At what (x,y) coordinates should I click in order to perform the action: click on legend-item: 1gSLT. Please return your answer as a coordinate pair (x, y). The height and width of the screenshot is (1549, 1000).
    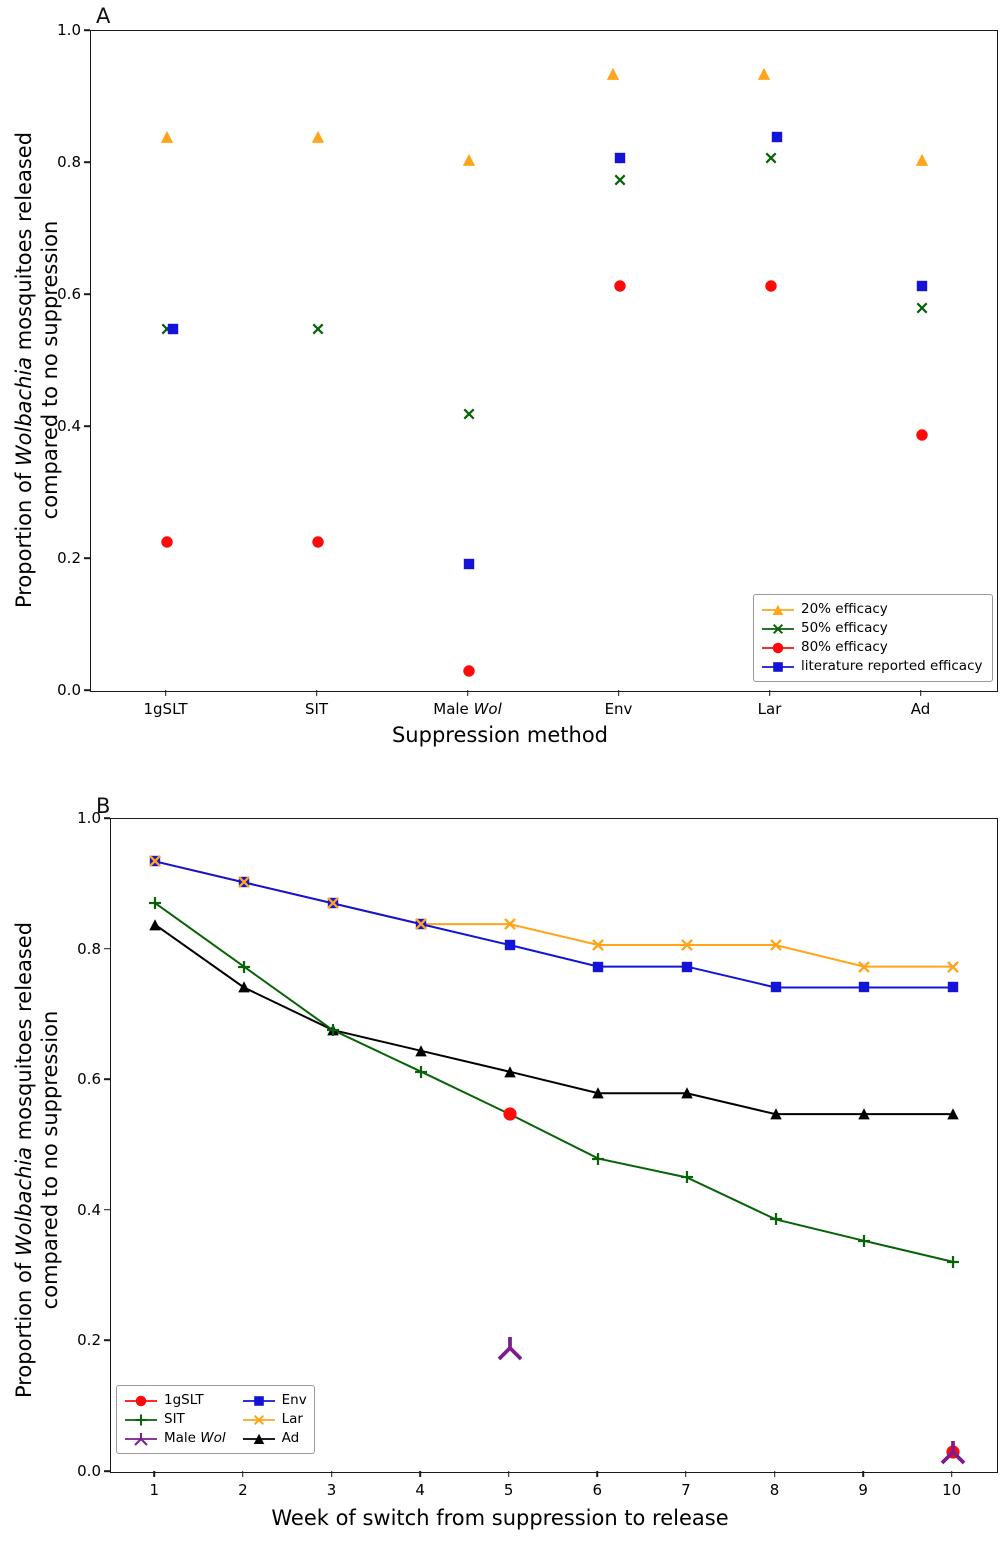
    Looking at the image, I should click on (175, 1400).